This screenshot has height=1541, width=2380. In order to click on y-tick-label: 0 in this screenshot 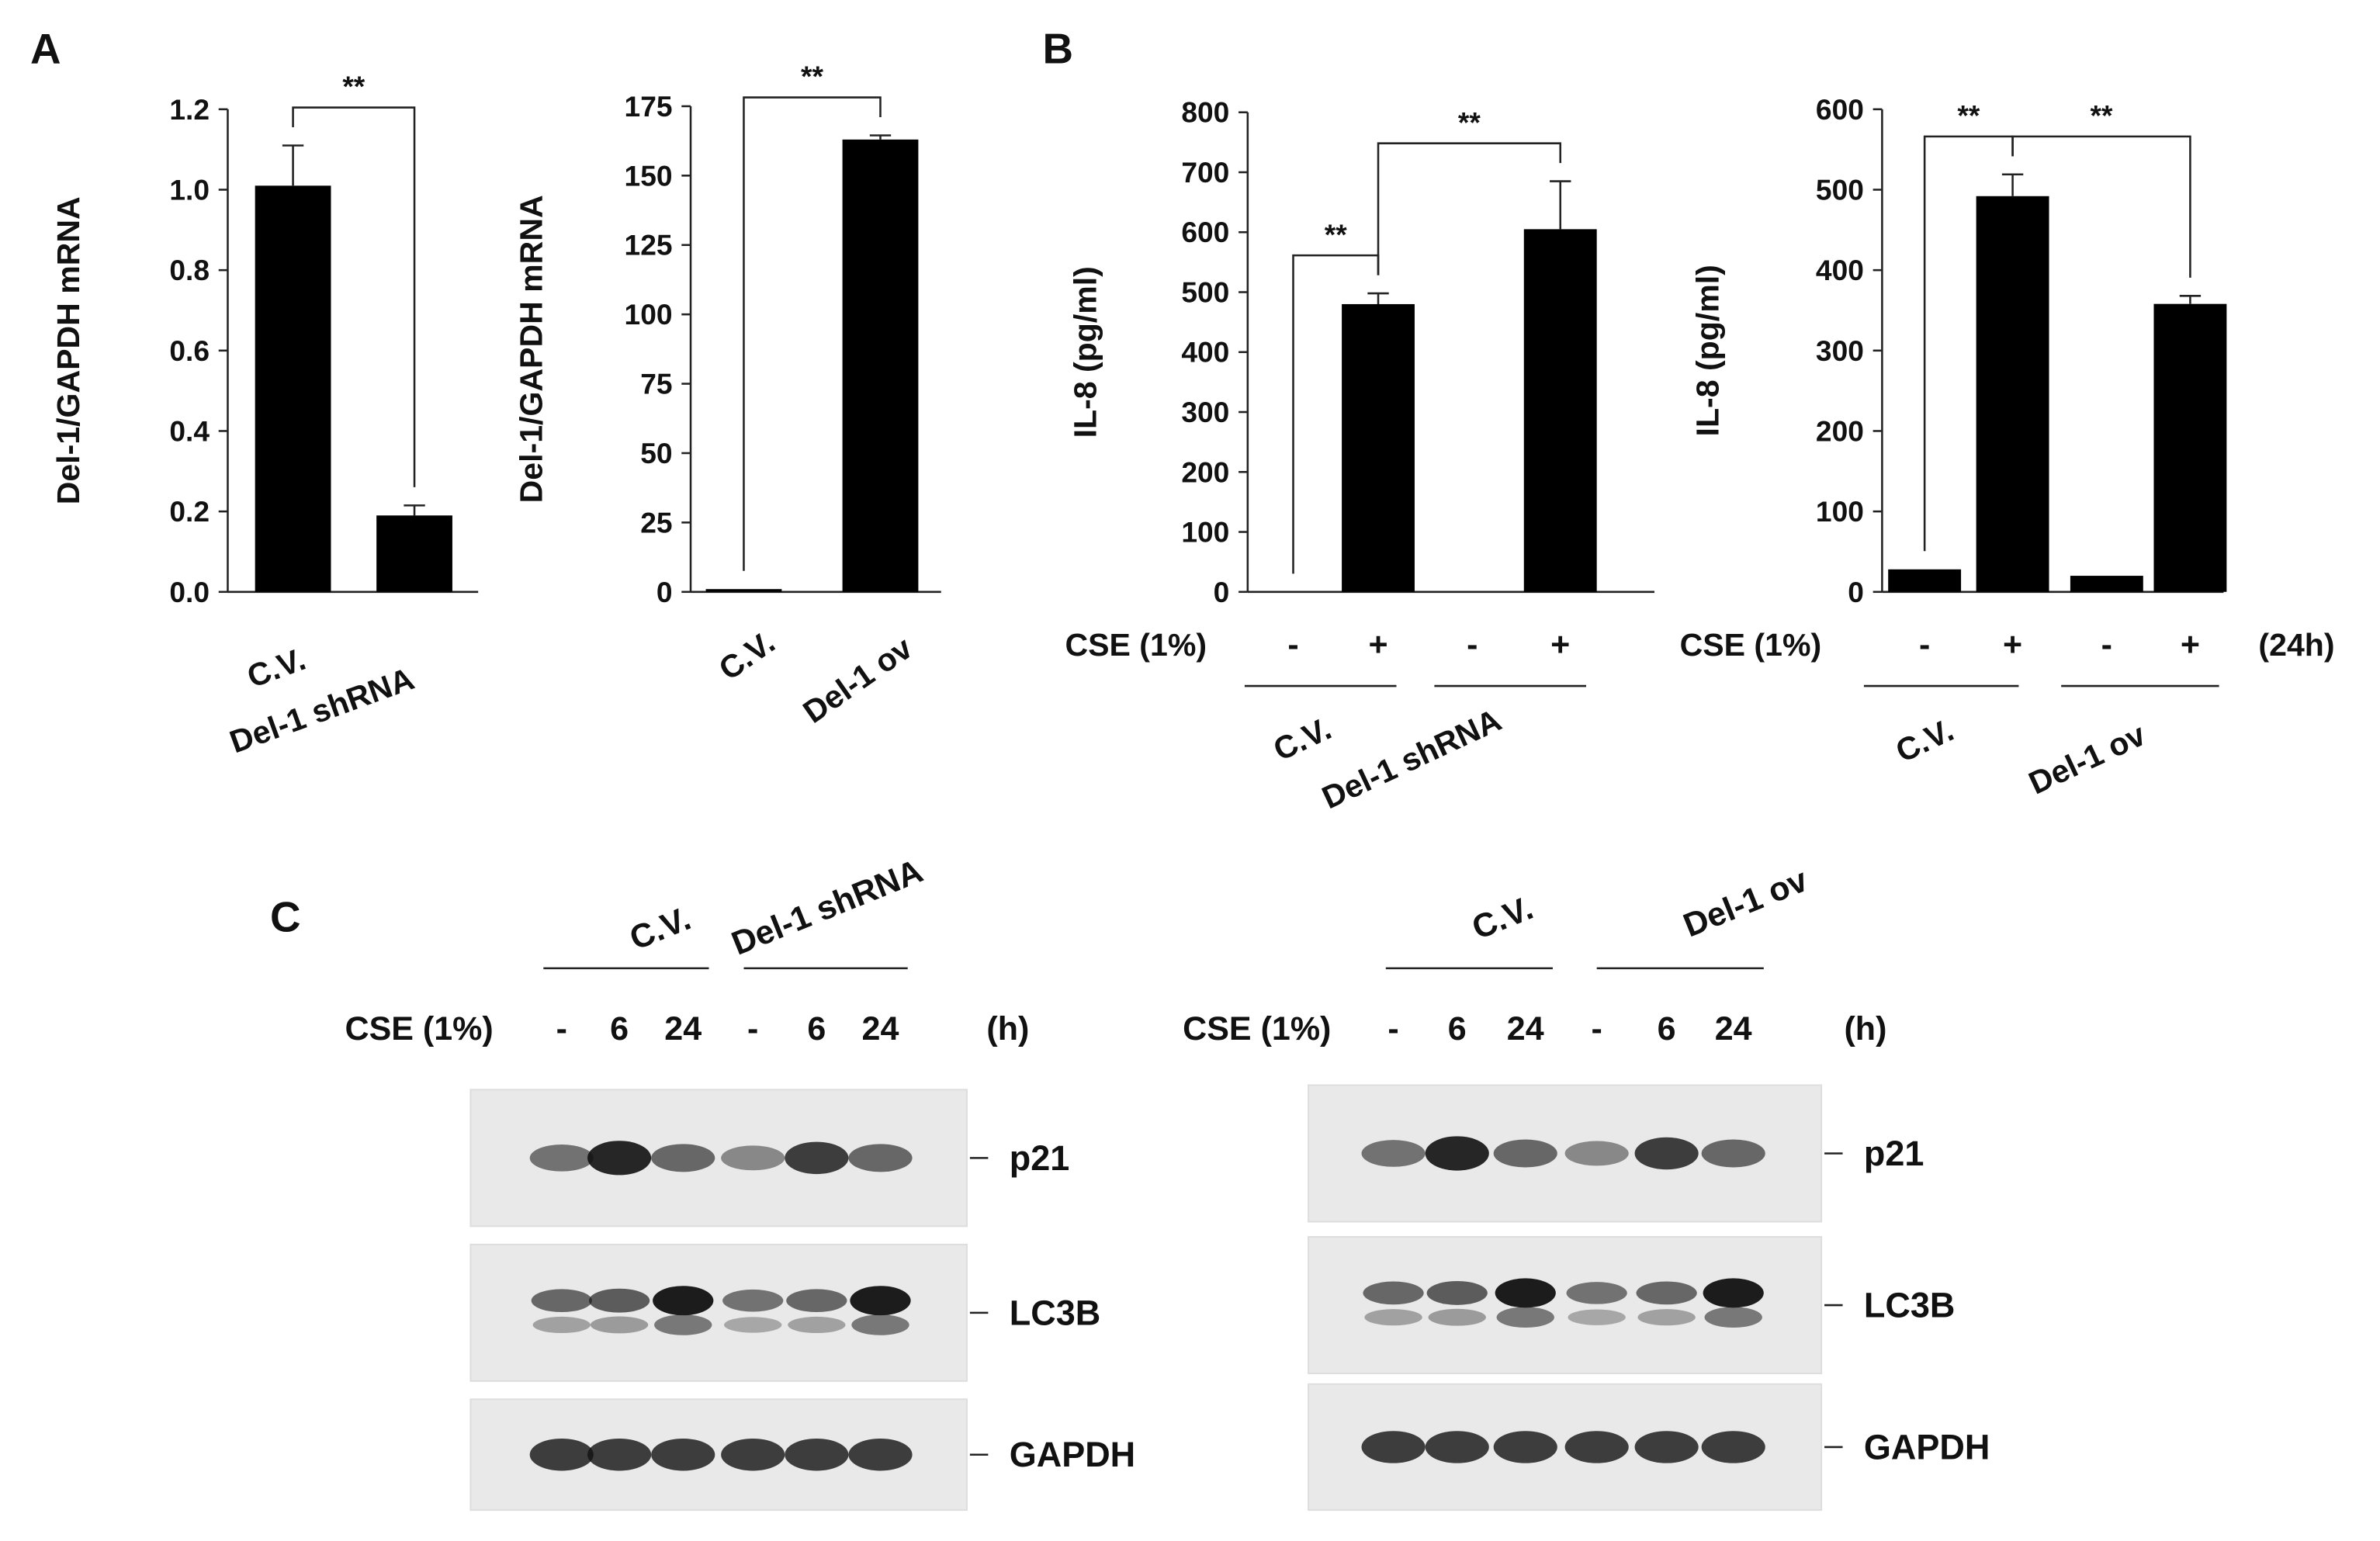, I will do `click(664, 592)`.